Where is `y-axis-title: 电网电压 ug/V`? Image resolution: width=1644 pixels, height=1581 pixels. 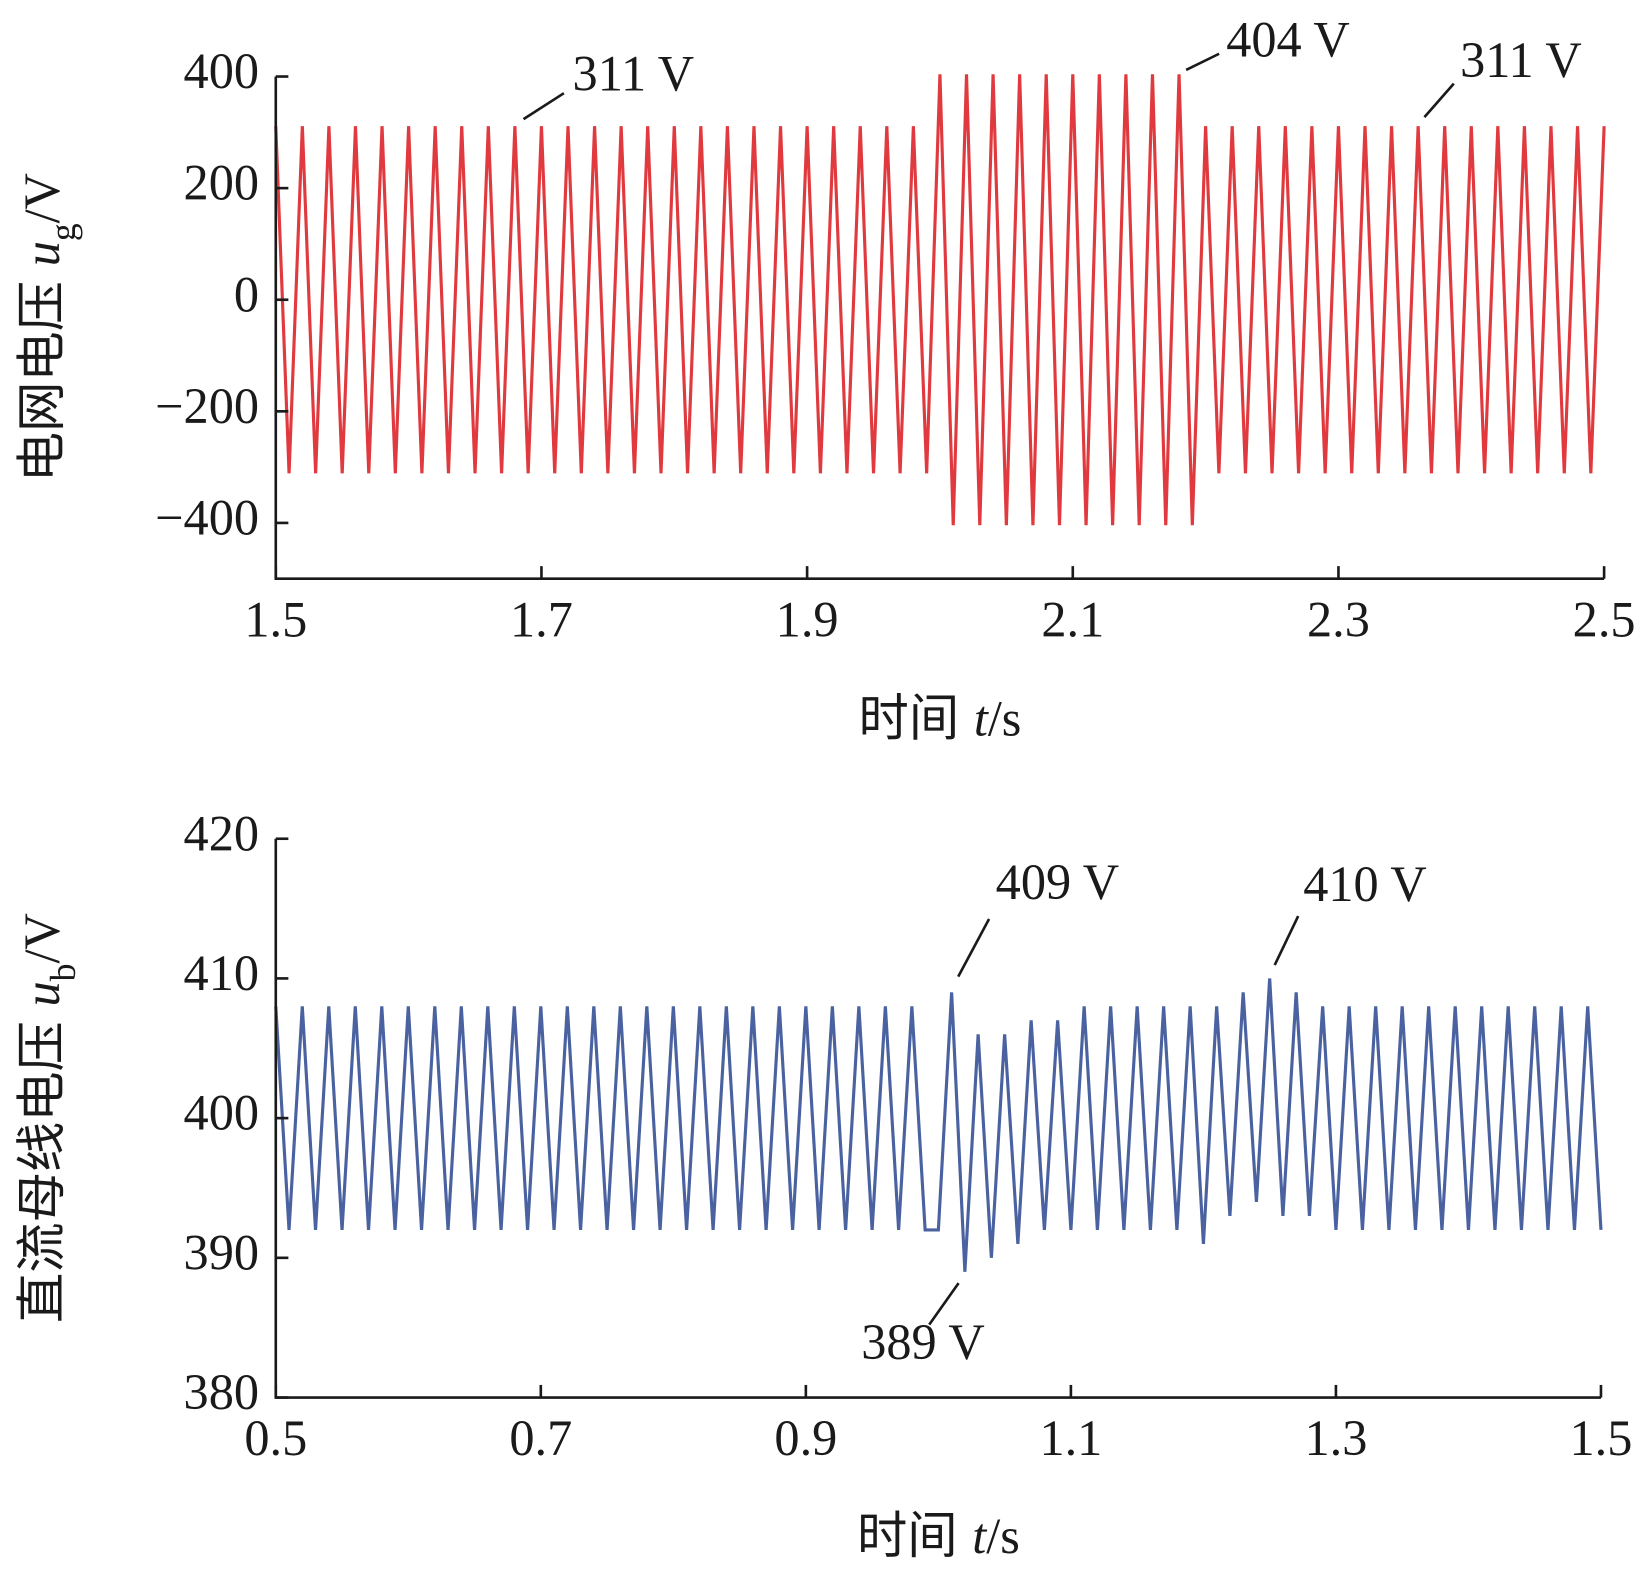
y-axis-title: 电网电压 ug/V is located at coordinates (49, 327).